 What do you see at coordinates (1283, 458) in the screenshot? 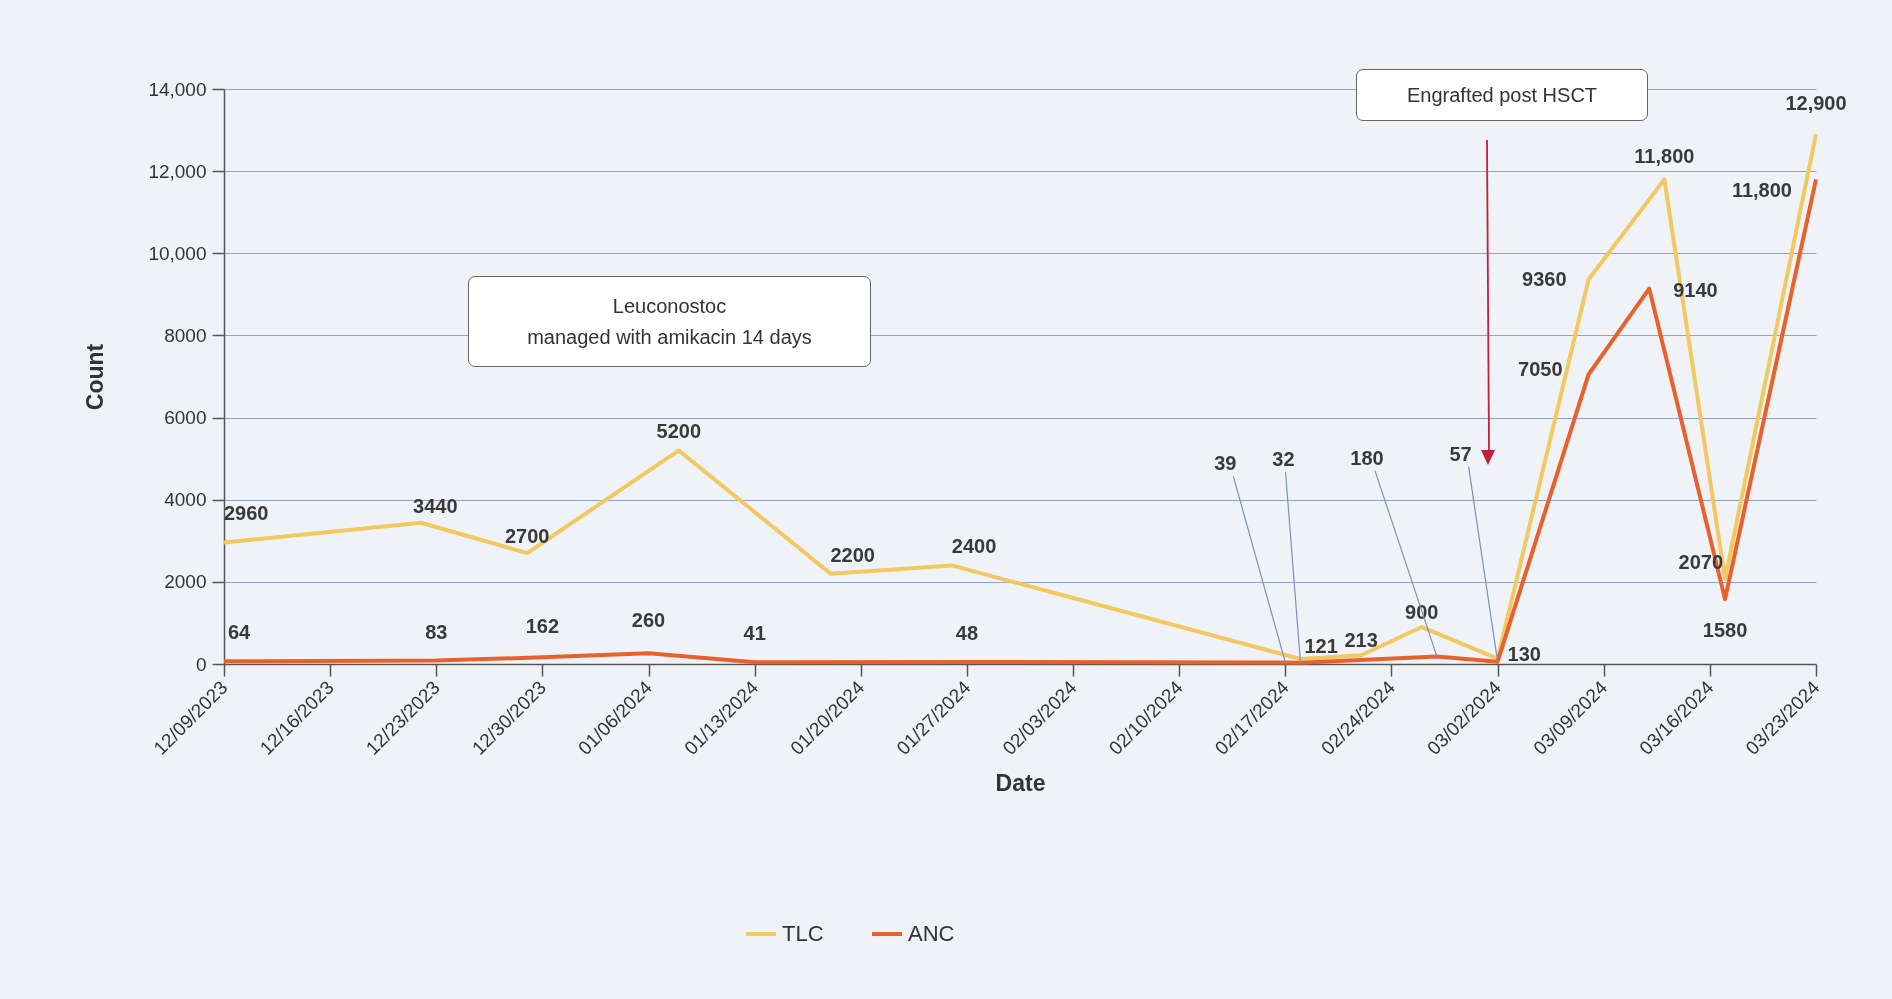
I see `data-label: 32` at bounding box center [1283, 458].